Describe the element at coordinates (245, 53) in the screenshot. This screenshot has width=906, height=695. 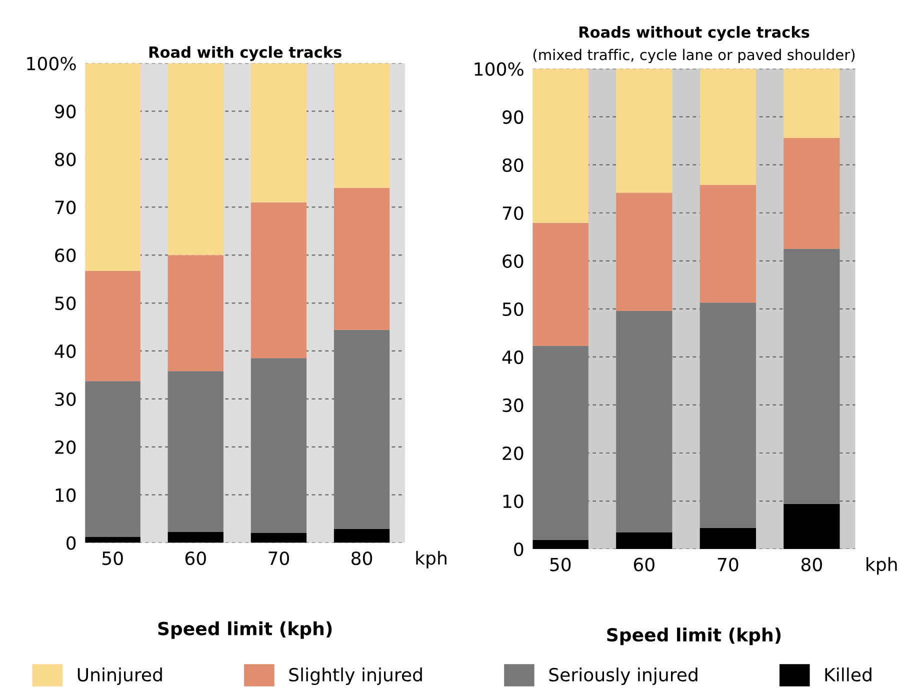
I see `chart-title: Road with cycle tracks` at that location.